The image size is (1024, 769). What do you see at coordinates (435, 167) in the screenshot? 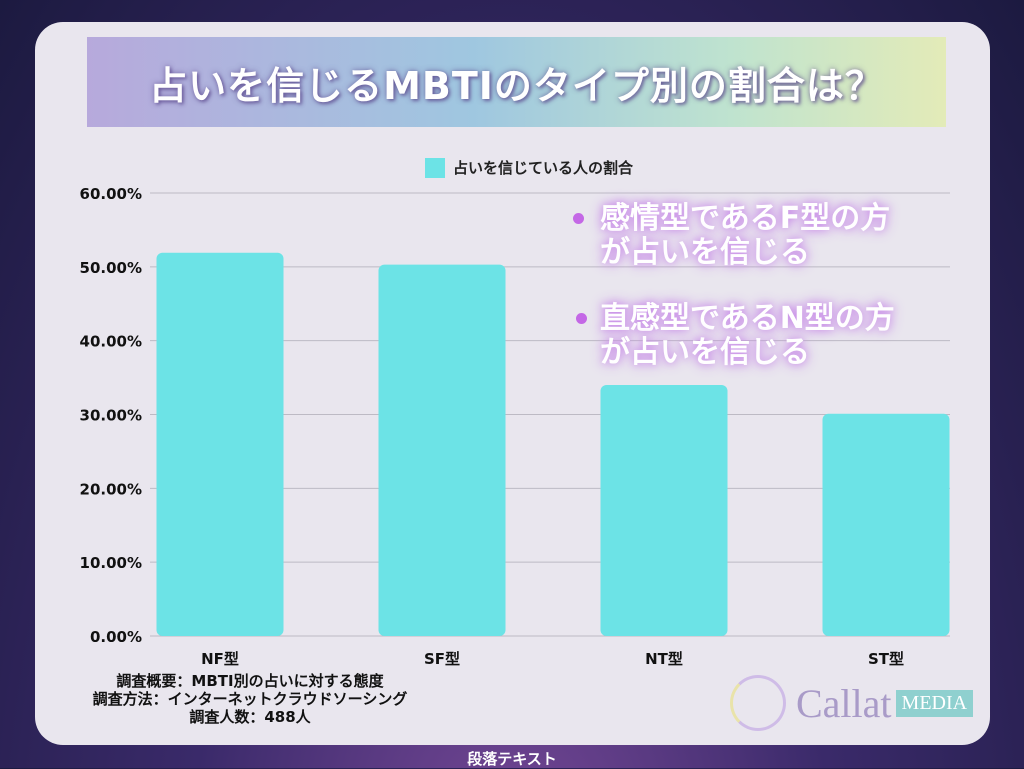
I see `legend-swatch` at bounding box center [435, 167].